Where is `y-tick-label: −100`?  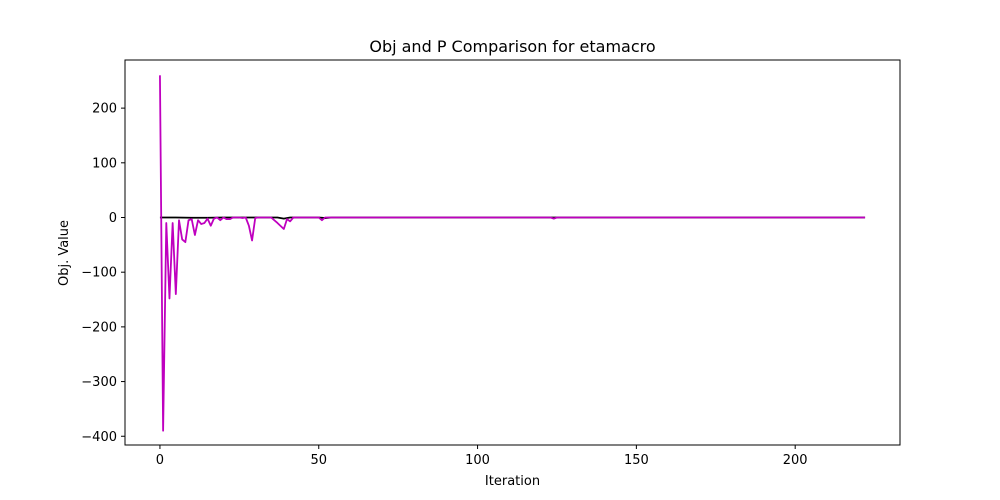 y-tick-label: −100 is located at coordinates (99, 273).